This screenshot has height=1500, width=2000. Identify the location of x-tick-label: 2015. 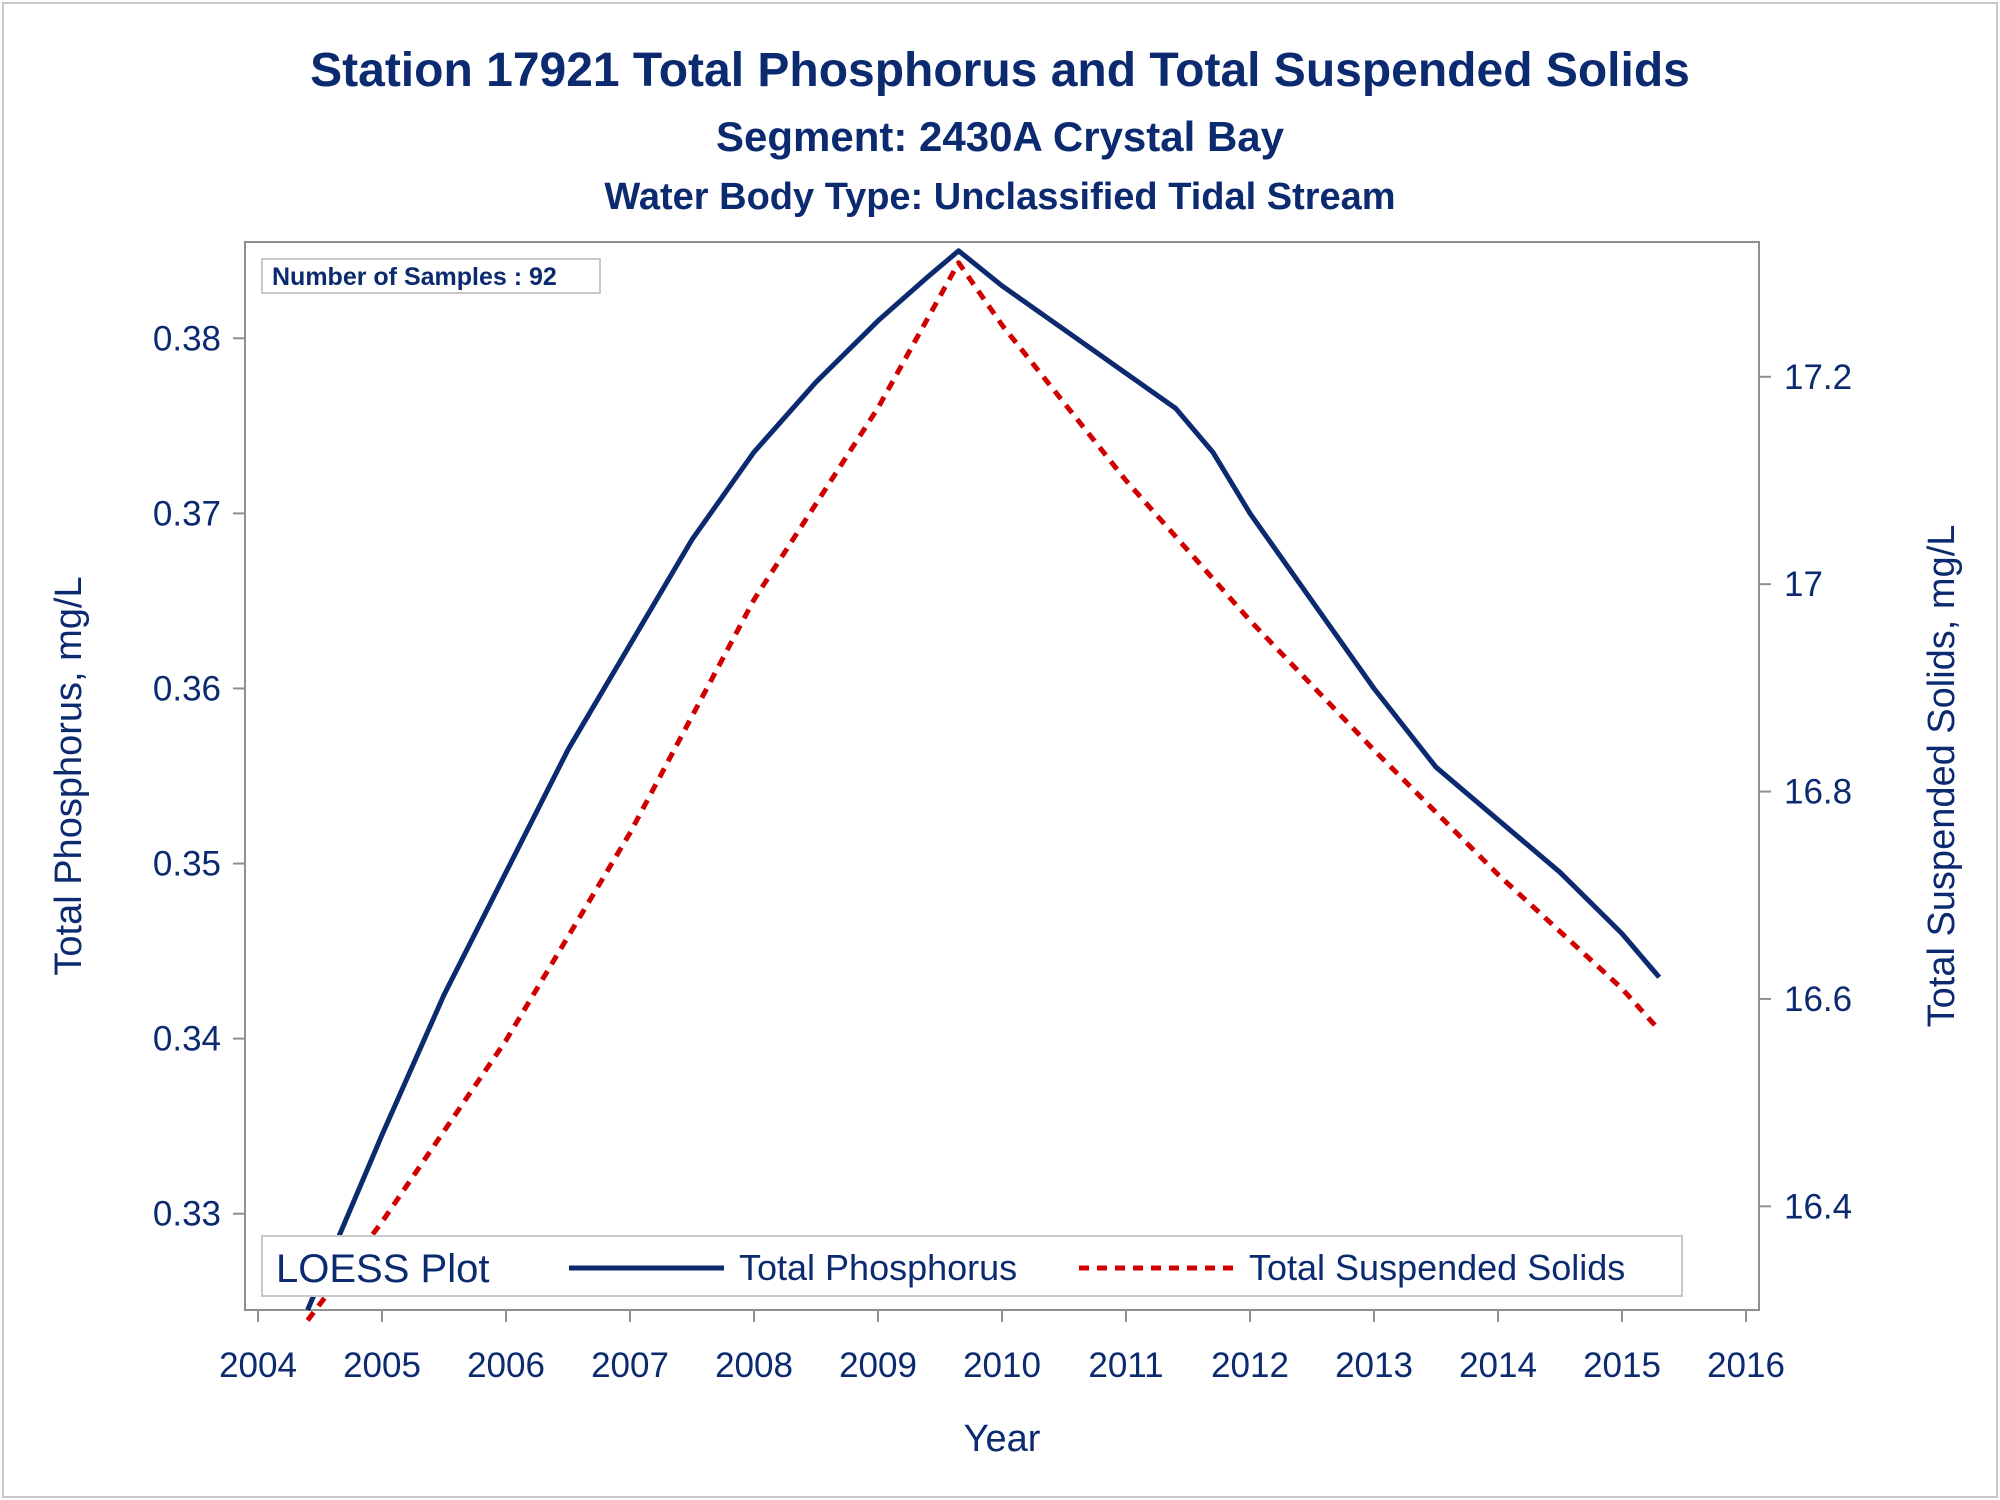
(1622, 1365).